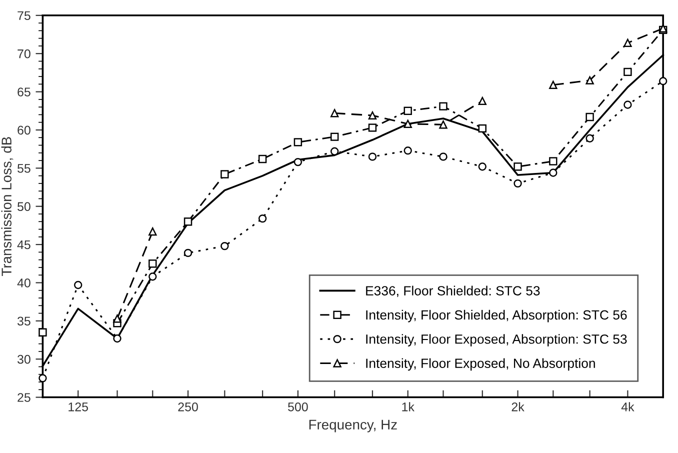 The width and height of the screenshot is (678, 453). I want to click on y-tick-label: 30, so click(23, 359).